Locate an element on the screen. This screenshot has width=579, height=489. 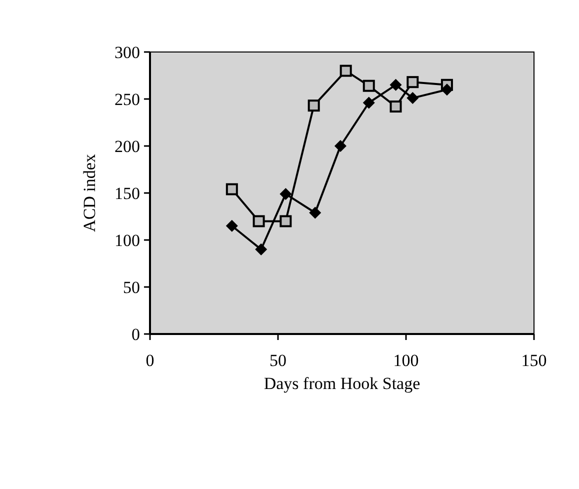
x-tick-label: 0 is located at coordinates (150, 360).